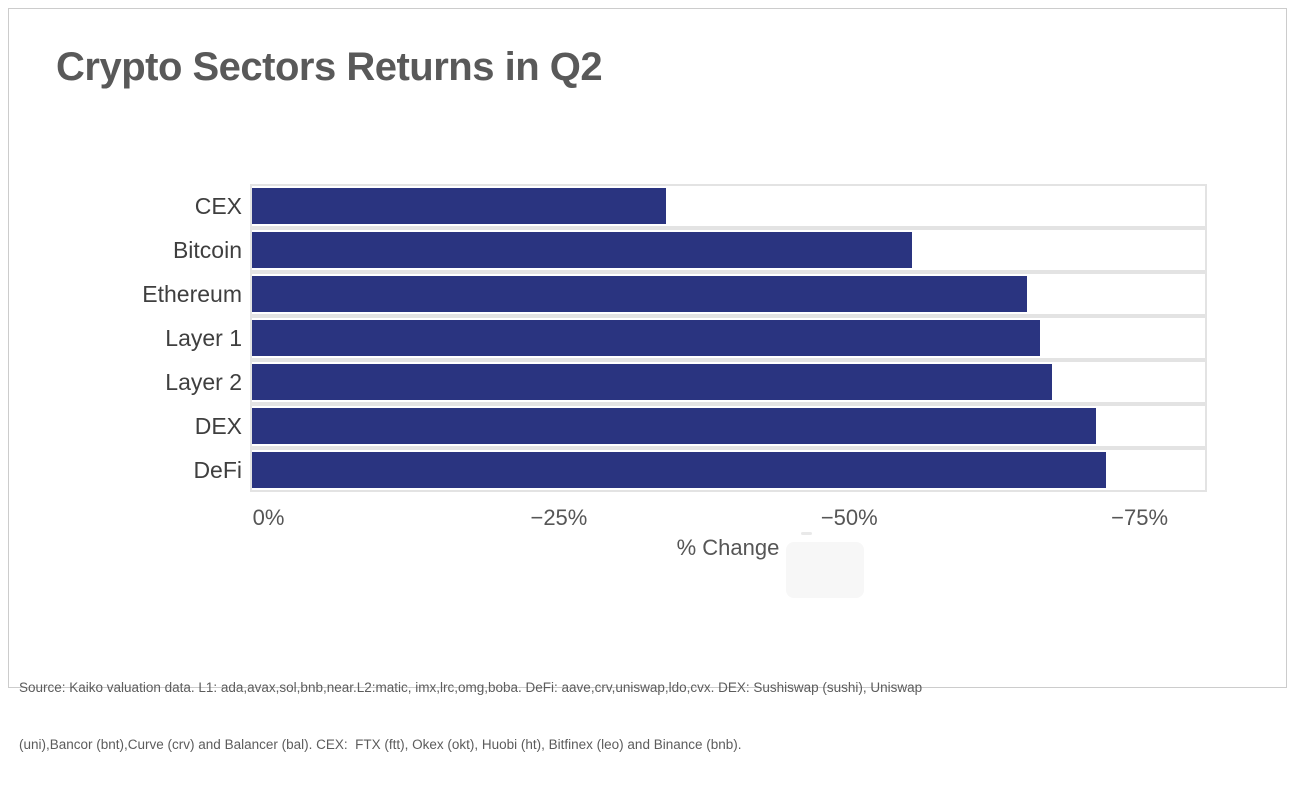 The width and height of the screenshot is (1294, 792). Describe the element at coordinates (218, 206) in the screenshot. I see `category-label: CEX` at that location.